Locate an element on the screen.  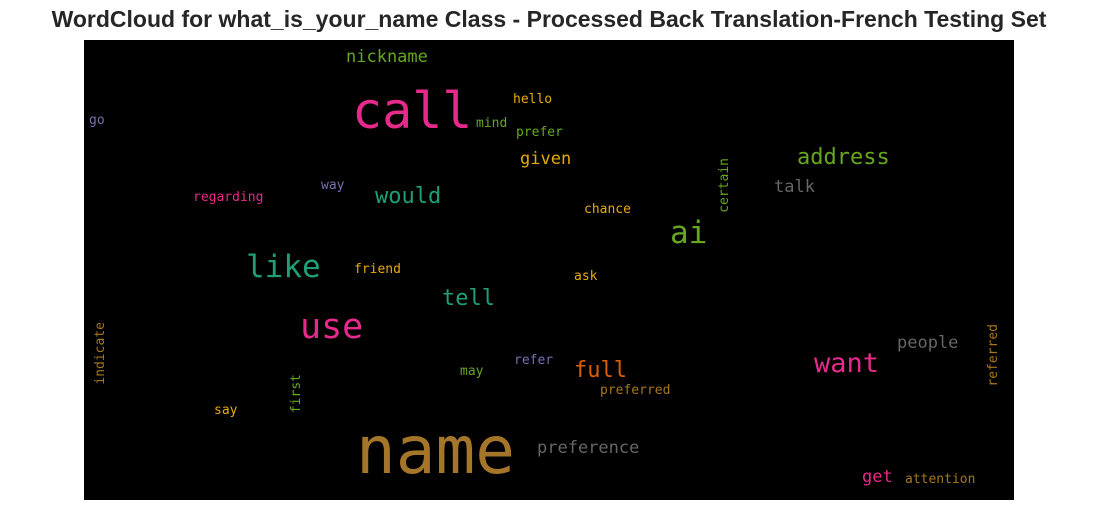
word-refer: refer is located at coordinates (534, 360).